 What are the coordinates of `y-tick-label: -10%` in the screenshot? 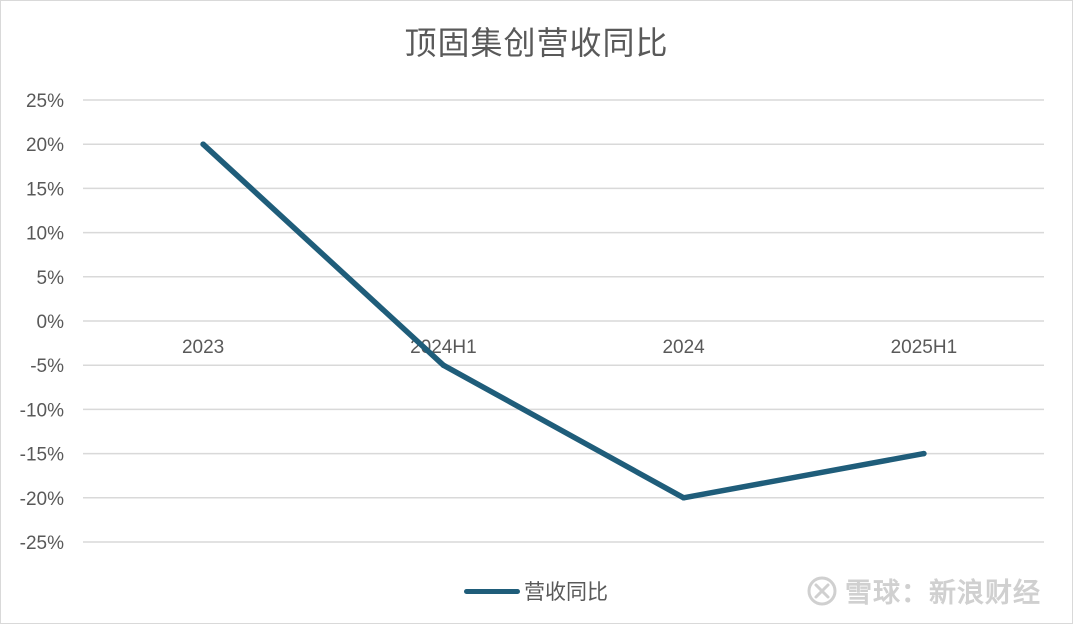 It's located at (42, 410).